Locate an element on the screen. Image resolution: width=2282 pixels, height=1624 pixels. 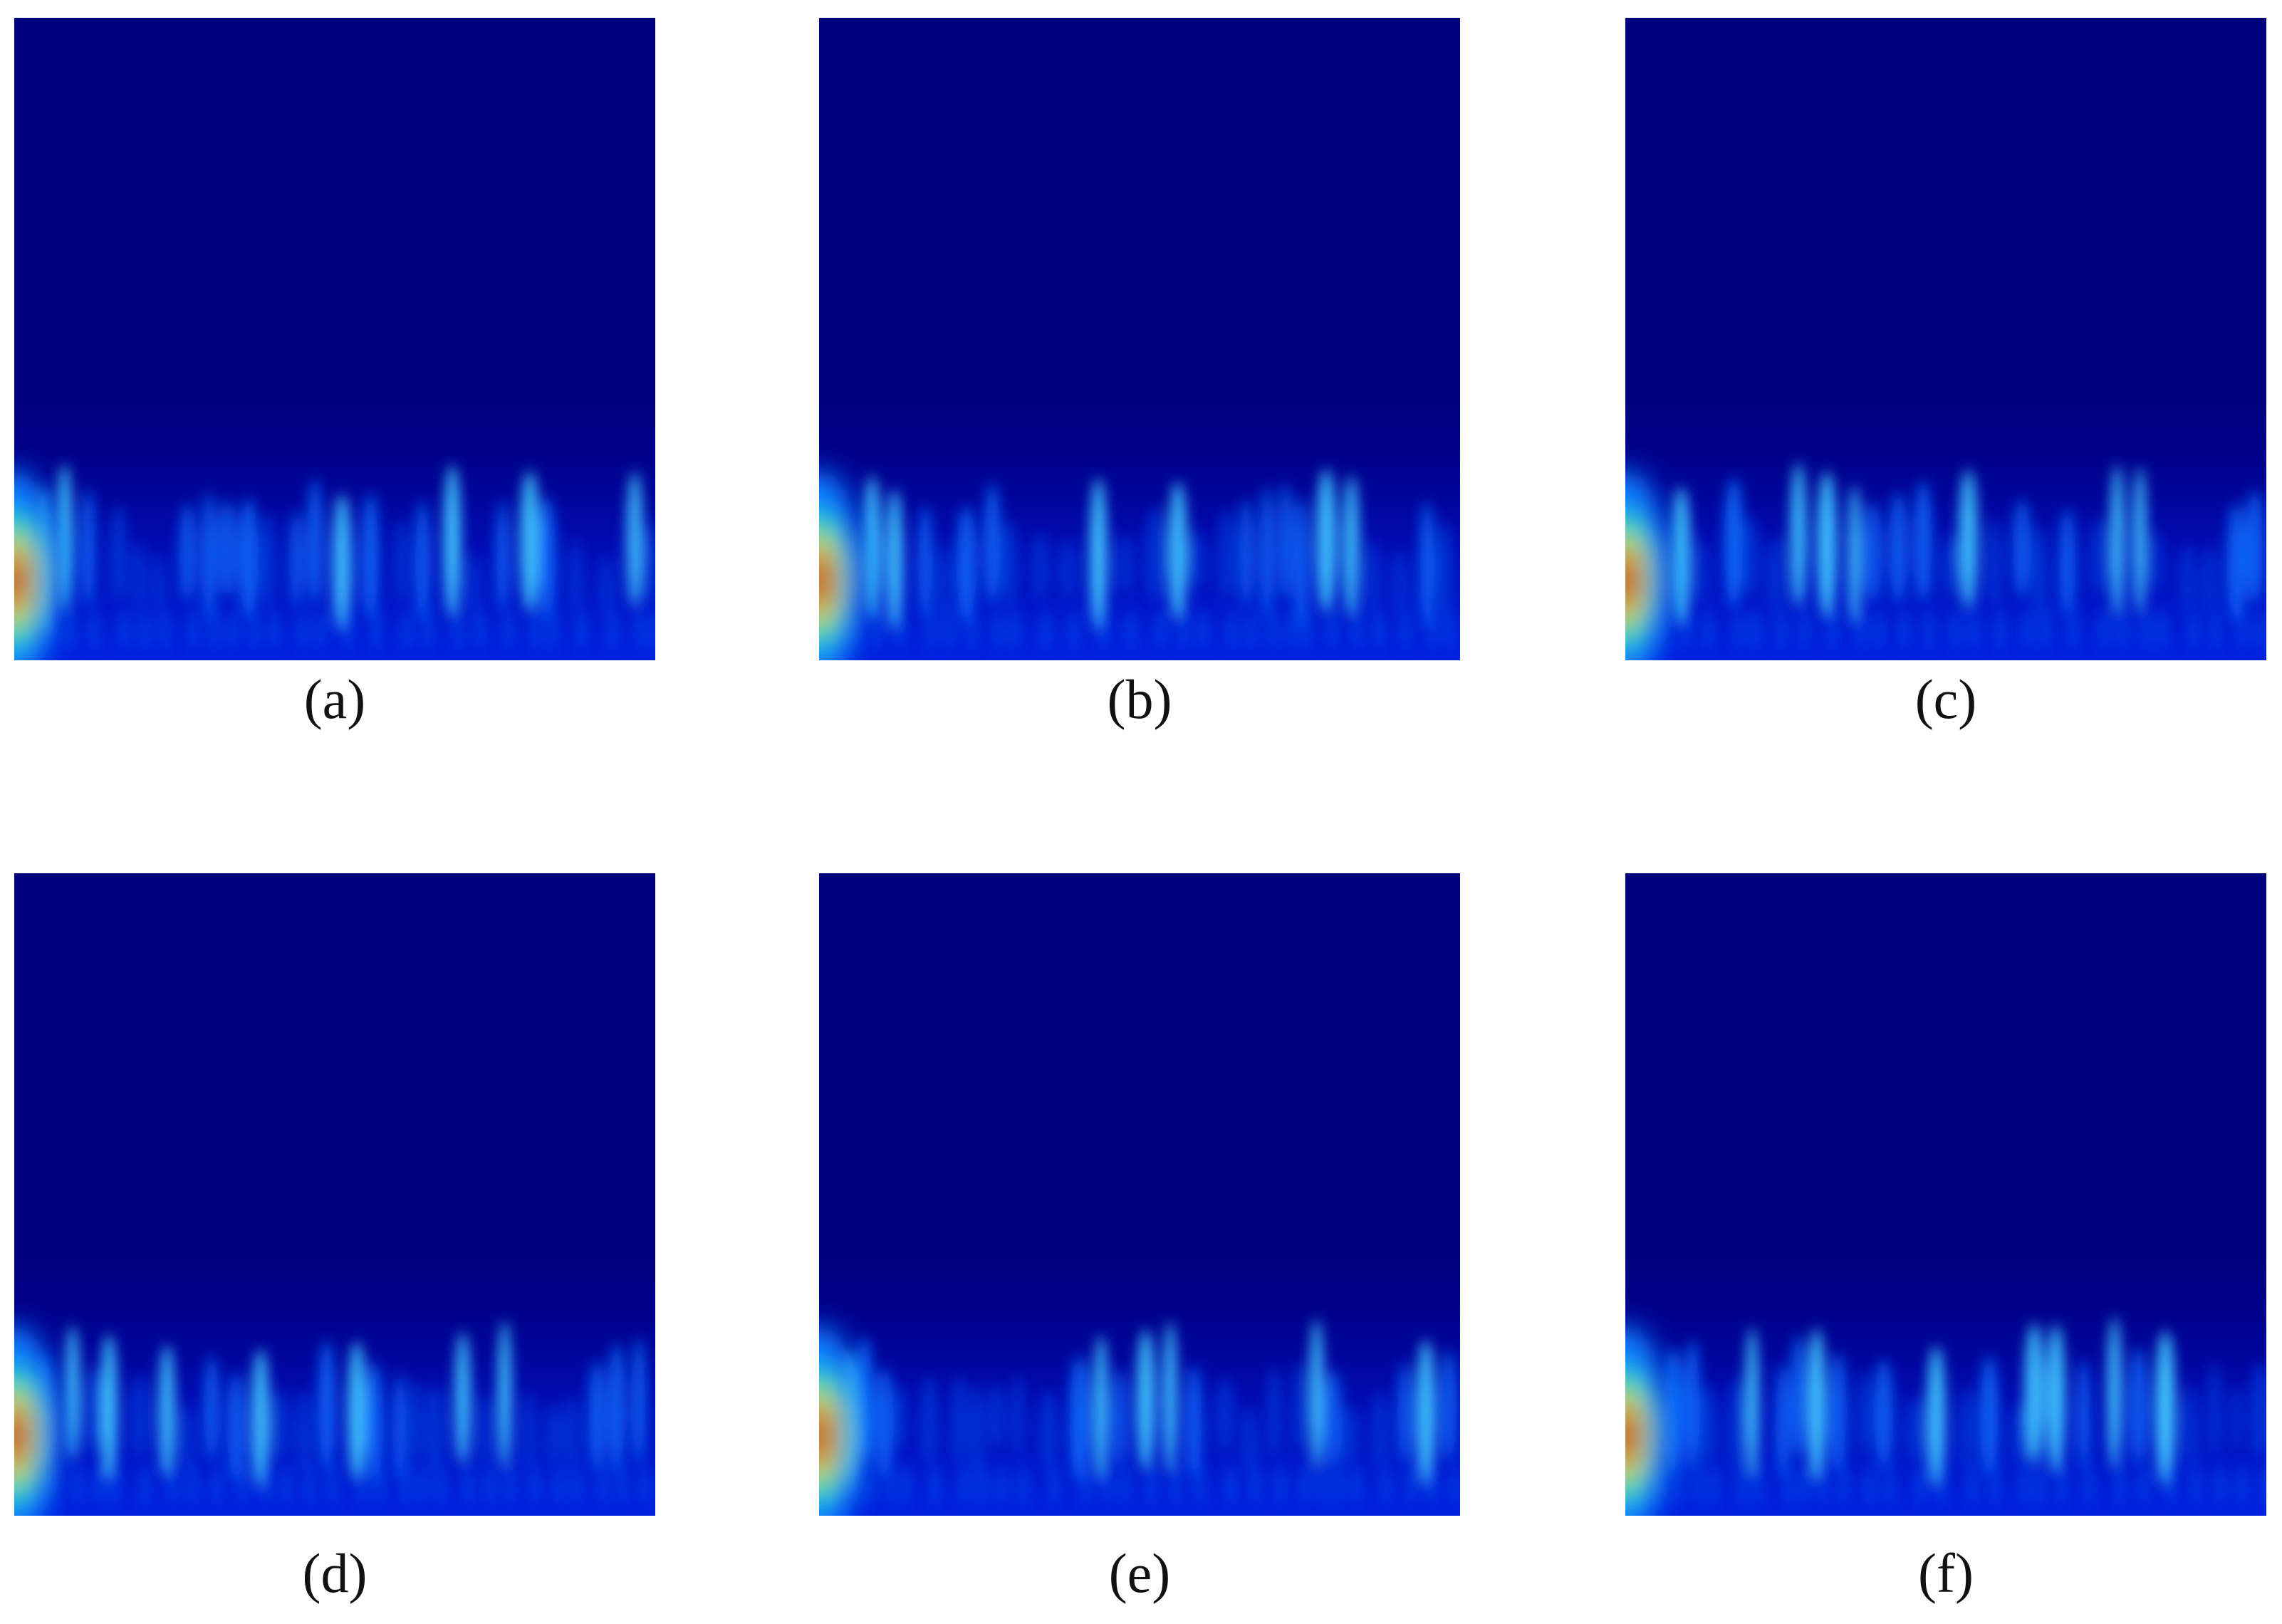
panel-label: (f) is located at coordinates (1946, 1573).